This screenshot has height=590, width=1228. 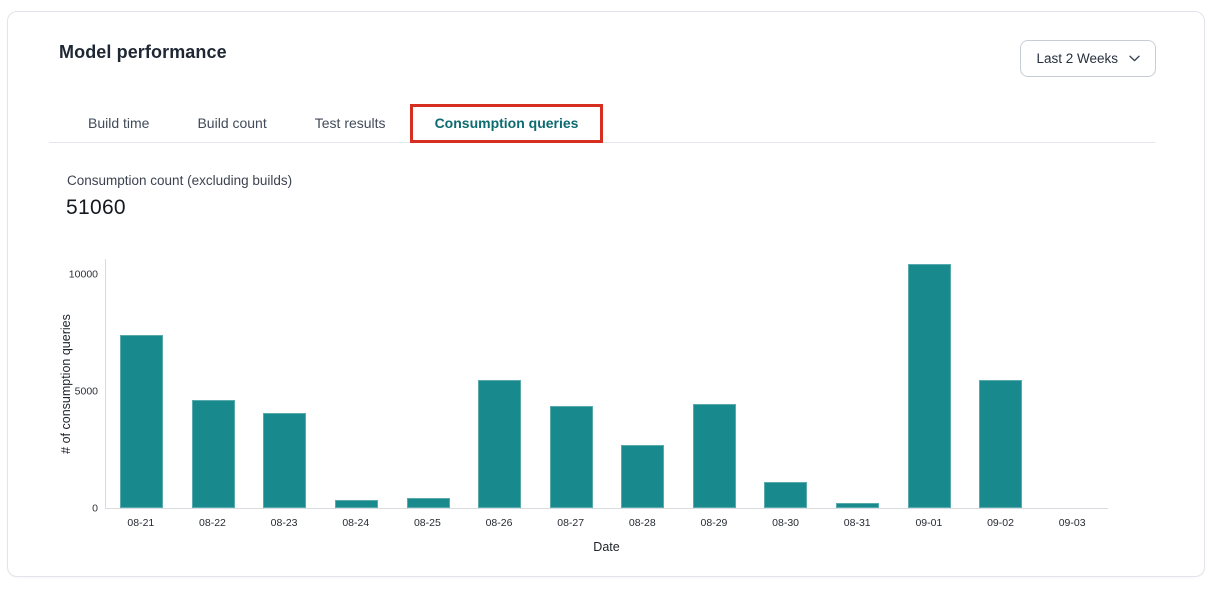 I want to click on x-tick-label: 09-01, so click(x=929, y=523).